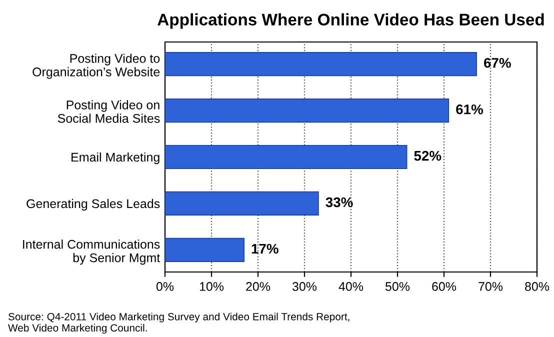 The height and width of the screenshot is (337, 554). Describe the element at coordinates (265, 249) in the screenshot. I see `data-label: 17%` at that location.